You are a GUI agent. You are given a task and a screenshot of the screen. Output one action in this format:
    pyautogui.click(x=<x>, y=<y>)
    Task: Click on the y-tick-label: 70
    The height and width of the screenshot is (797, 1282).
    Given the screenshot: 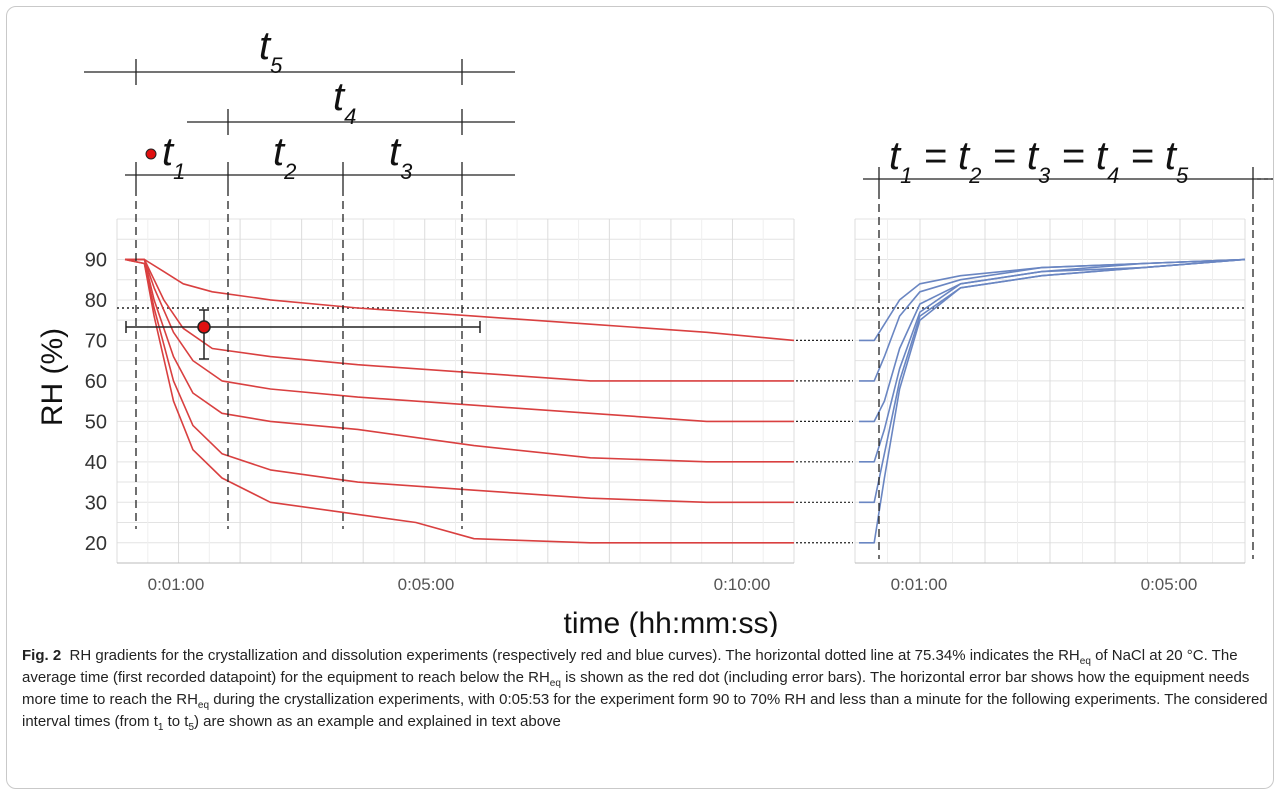 What is the action you would take?
    pyautogui.click(x=96, y=341)
    